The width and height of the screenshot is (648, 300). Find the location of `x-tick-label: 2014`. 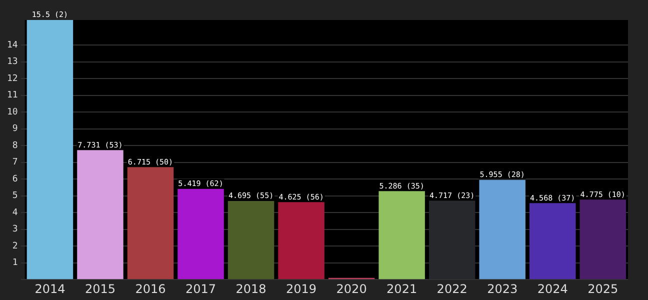

x-tick-label: 2014 is located at coordinates (50, 289).